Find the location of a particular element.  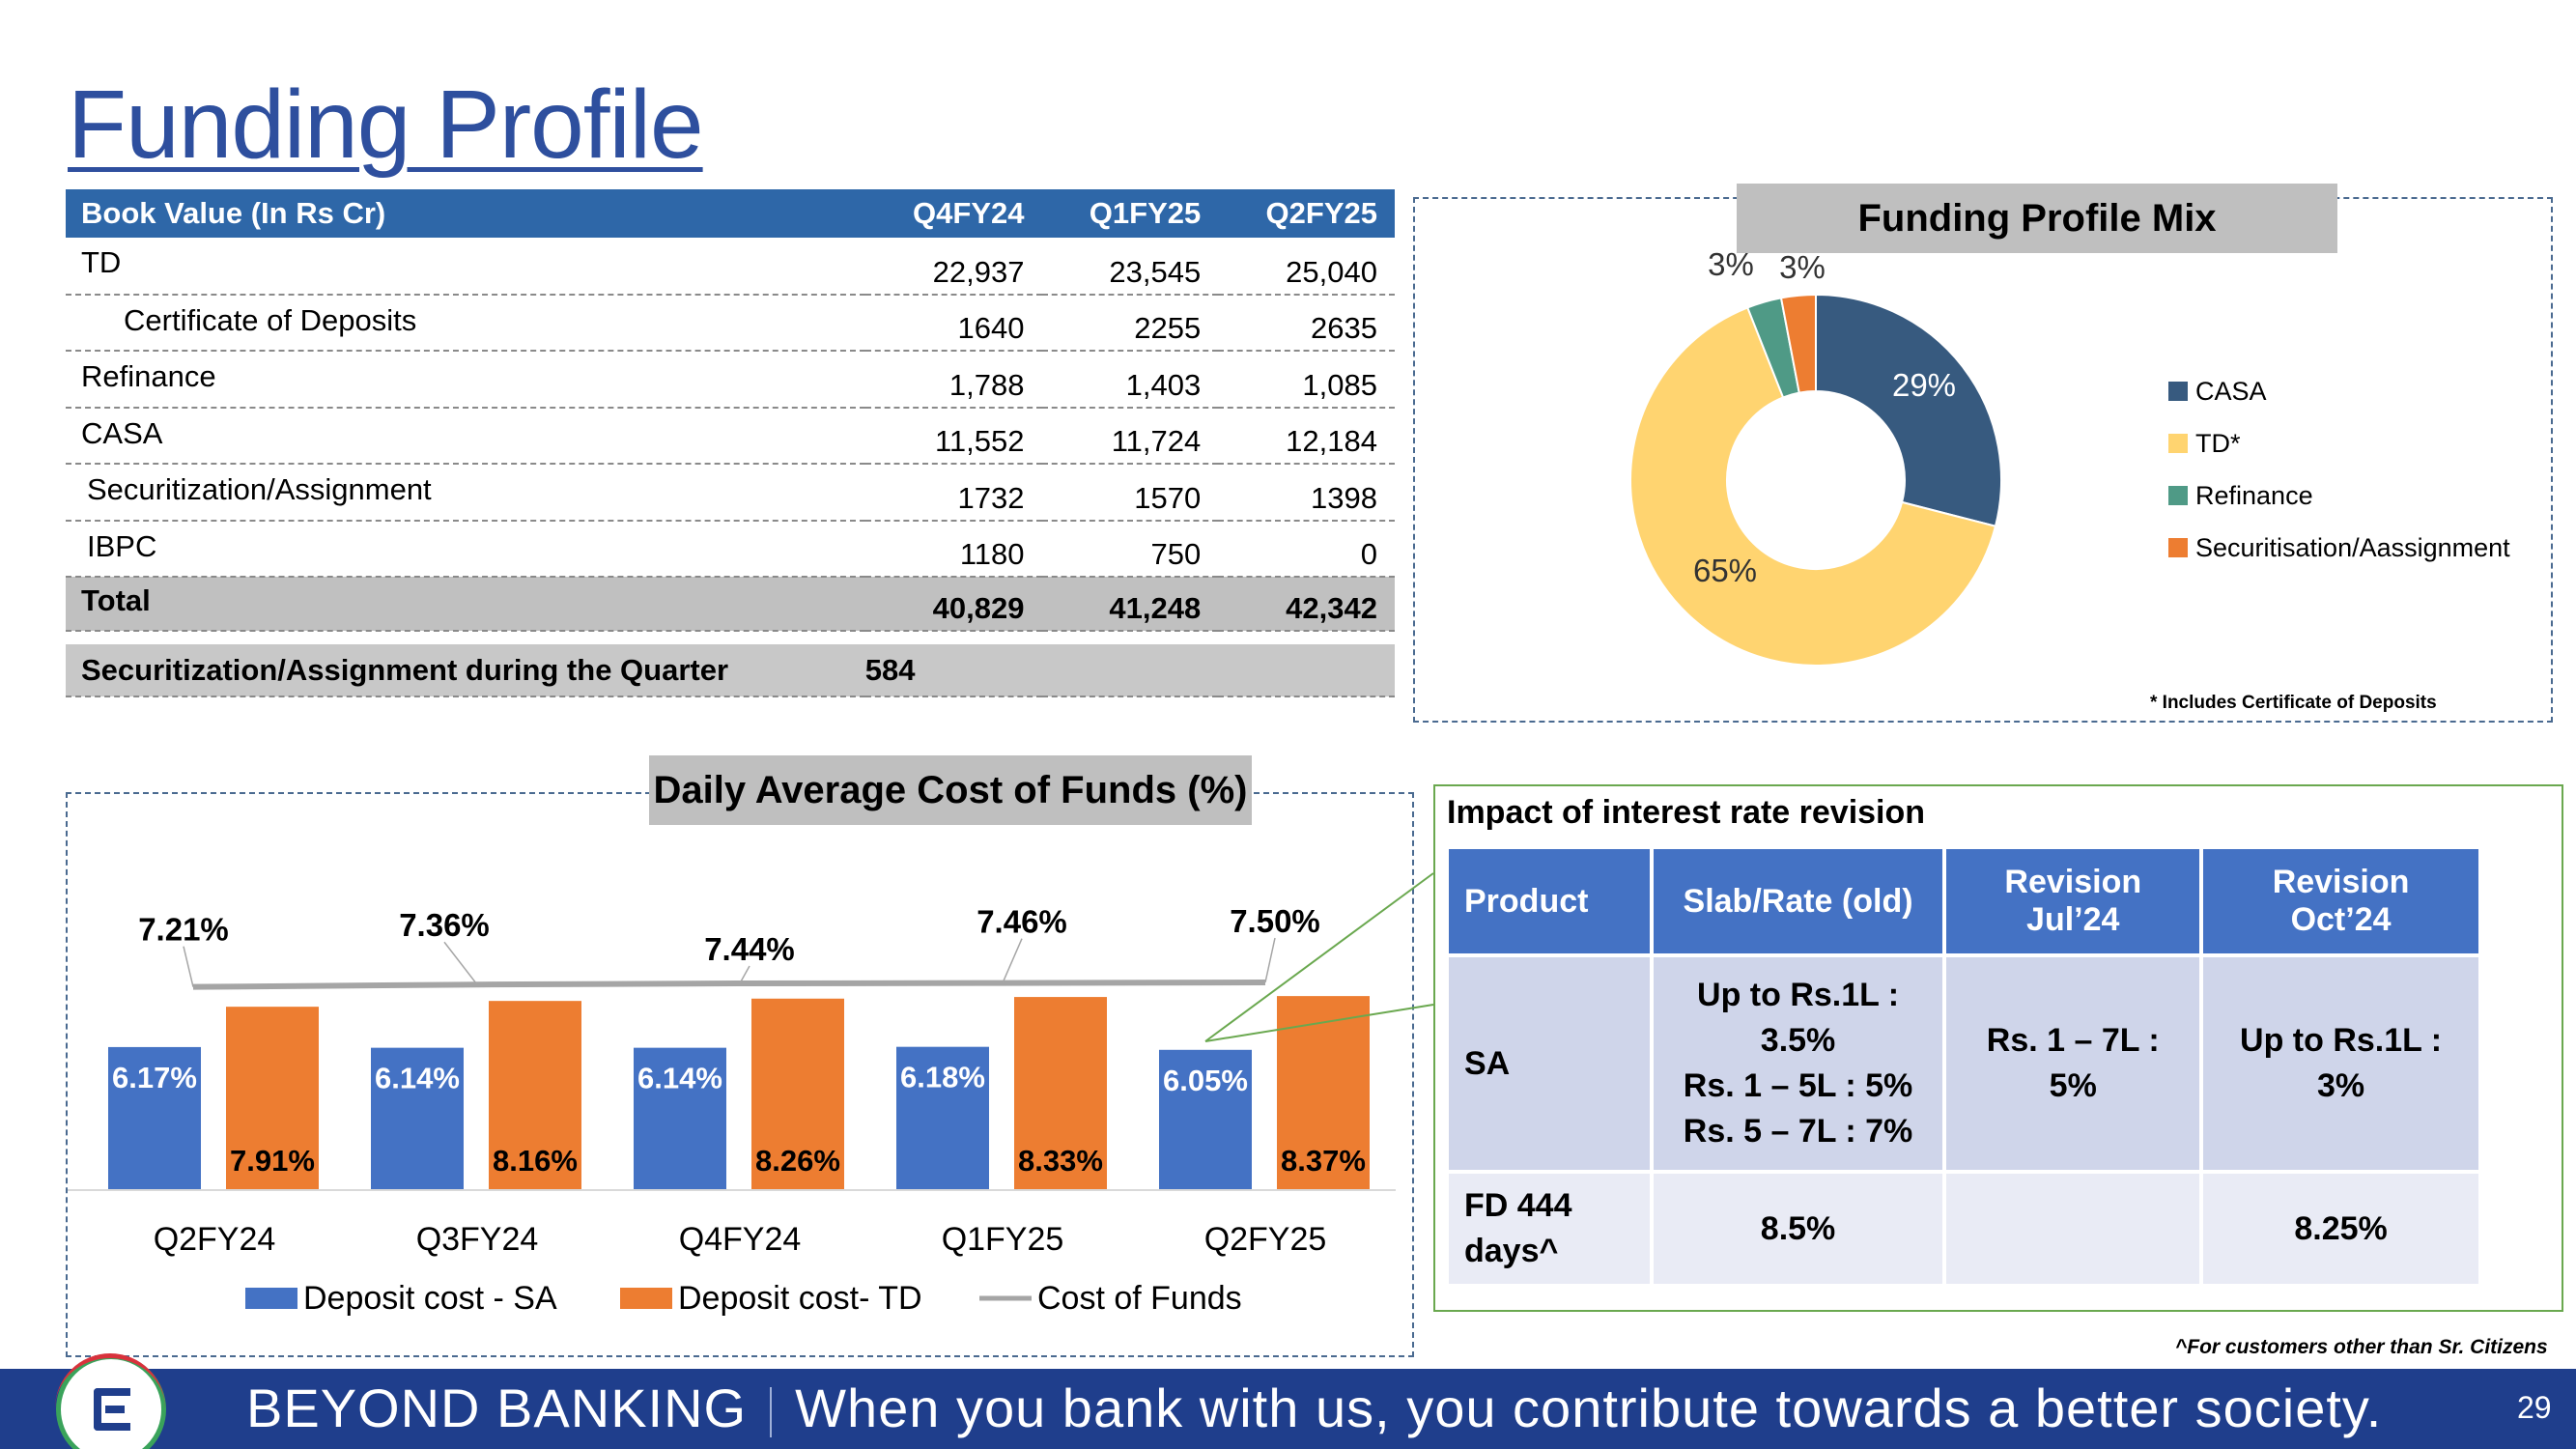

legend-label-cof: Cost of Funds is located at coordinates (1139, 1298).